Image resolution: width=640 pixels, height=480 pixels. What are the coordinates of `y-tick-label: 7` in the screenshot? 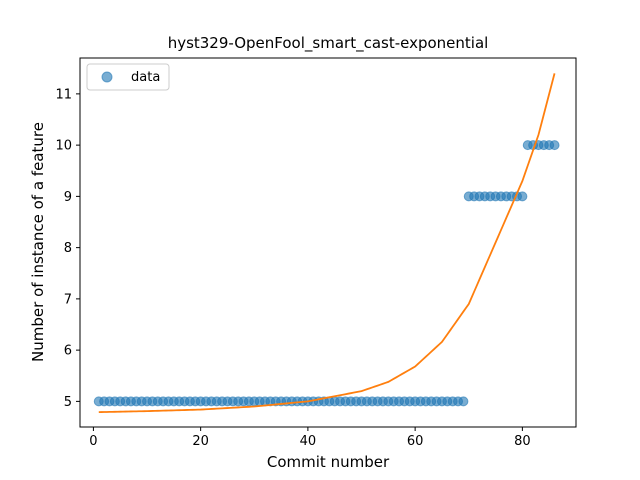 It's located at (68, 299).